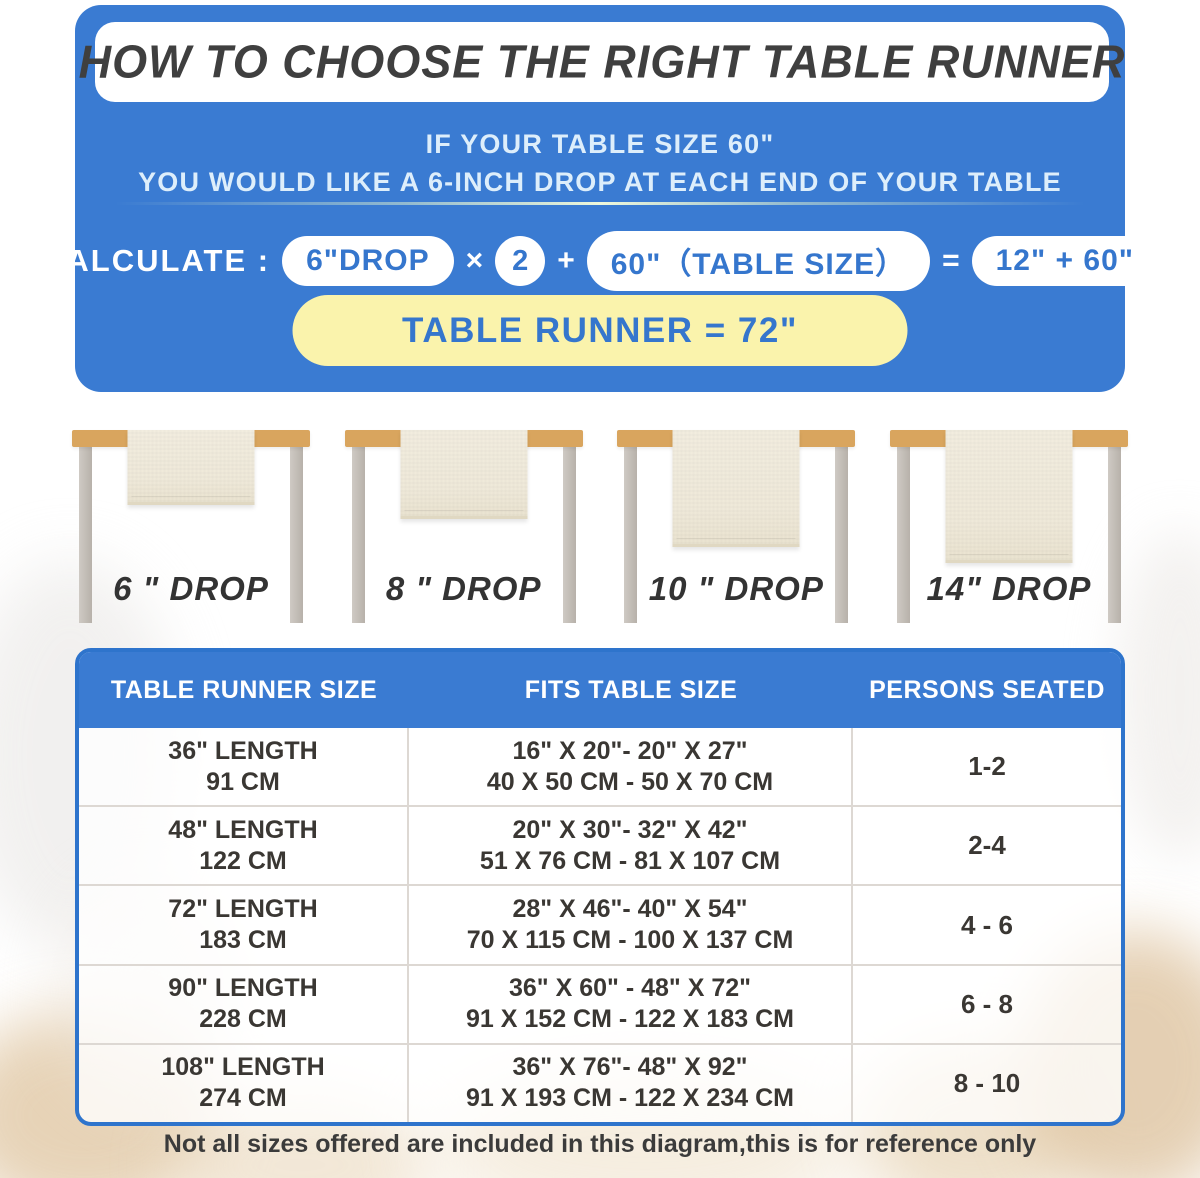  Describe the element at coordinates (244, 1083) in the screenshot. I see `runner-size-cell: 108" LENGTH 274 CM` at that location.